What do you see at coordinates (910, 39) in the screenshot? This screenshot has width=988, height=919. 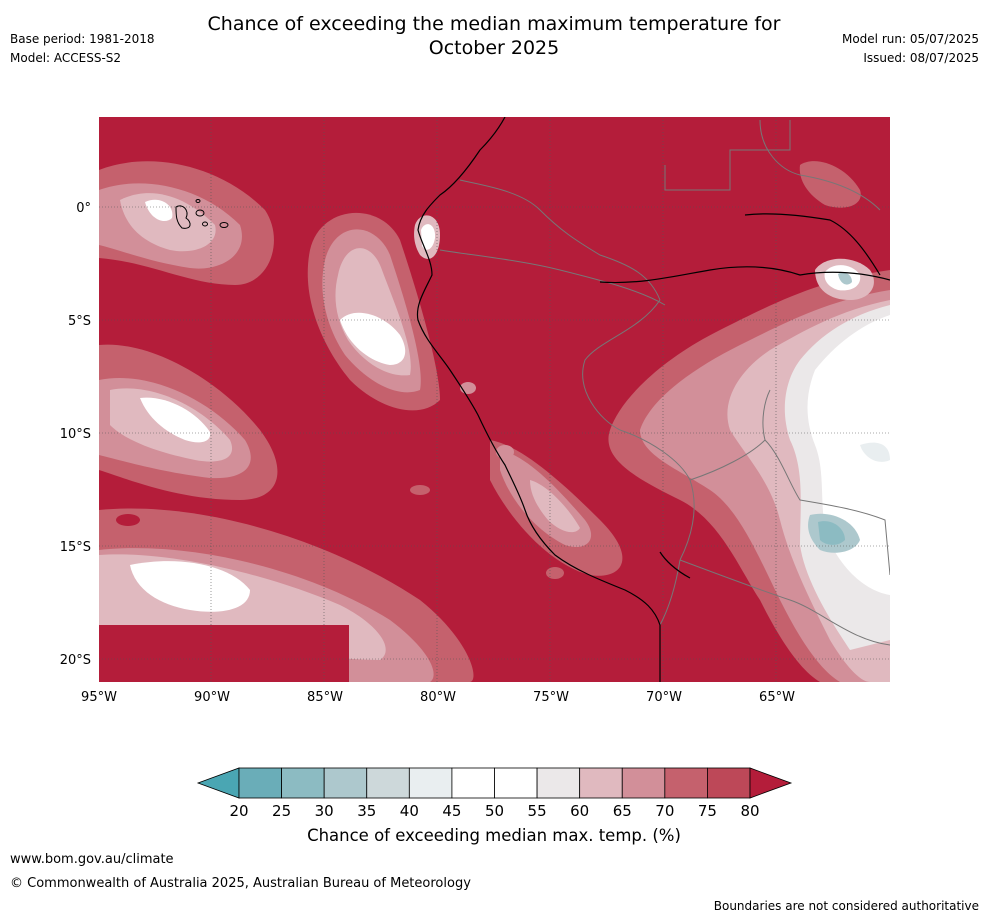 I see `model-run-text: Model run: 05/07/2025` at bounding box center [910, 39].